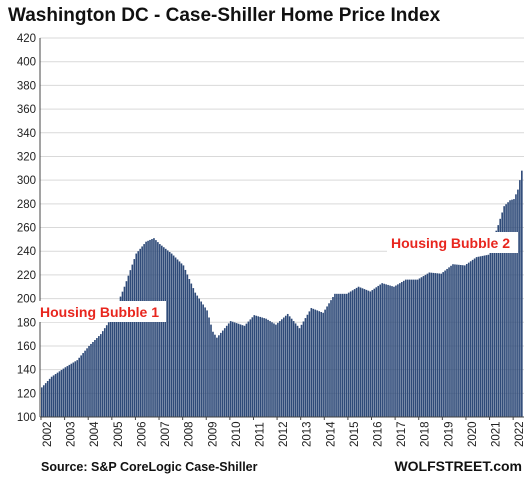  What do you see at coordinates (26, 394) in the screenshot?
I see `y-tick-label: 120` at bounding box center [26, 394].